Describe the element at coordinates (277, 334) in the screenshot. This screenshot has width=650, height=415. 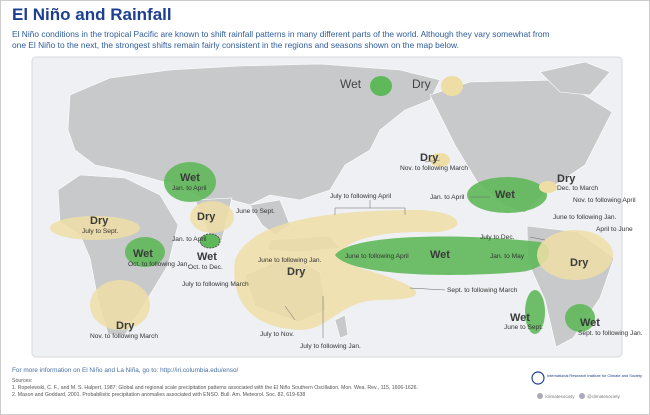
I see `region-season: July to Nov.` at that location.